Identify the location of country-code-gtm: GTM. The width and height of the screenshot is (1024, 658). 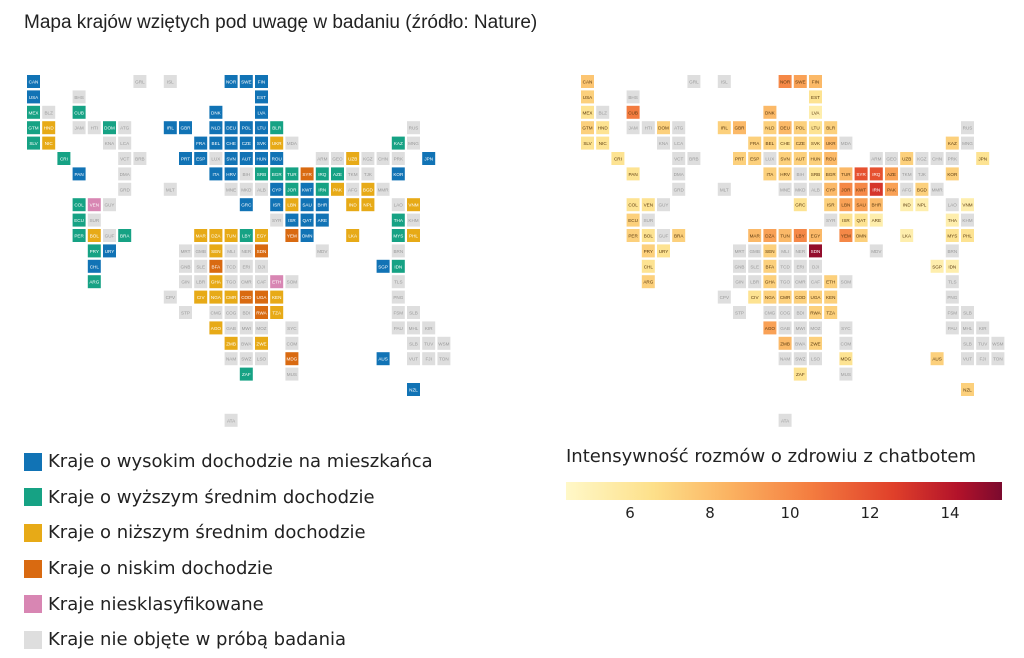
(33, 128).